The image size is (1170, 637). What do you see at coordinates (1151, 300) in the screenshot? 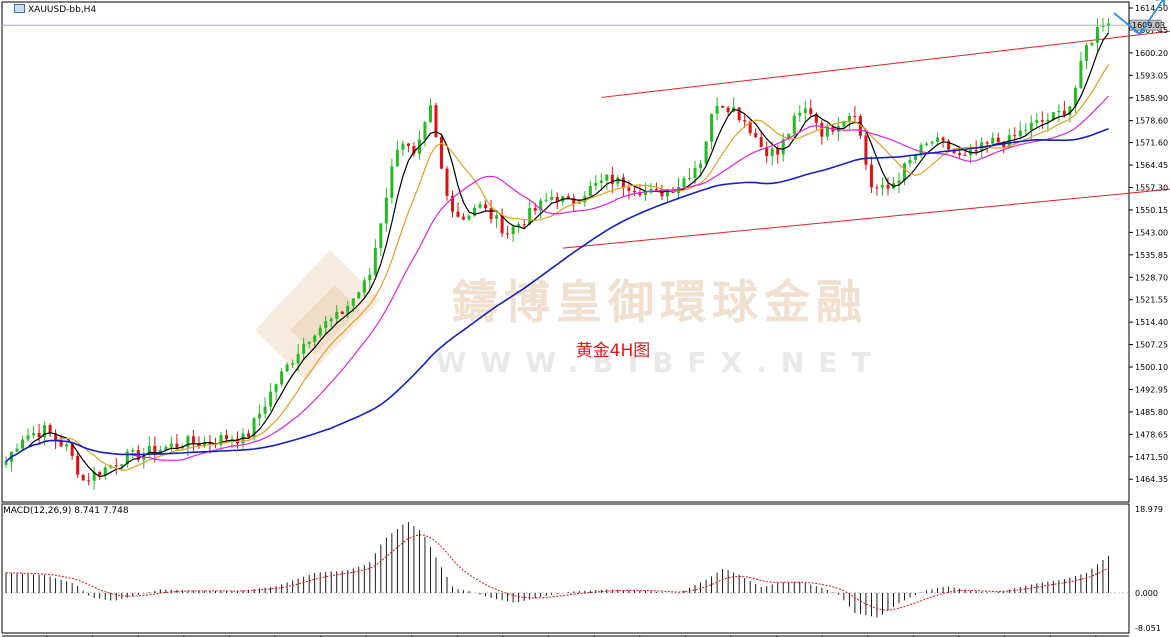
I see `y-tick-label: 1521.55` at bounding box center [1151, 300].